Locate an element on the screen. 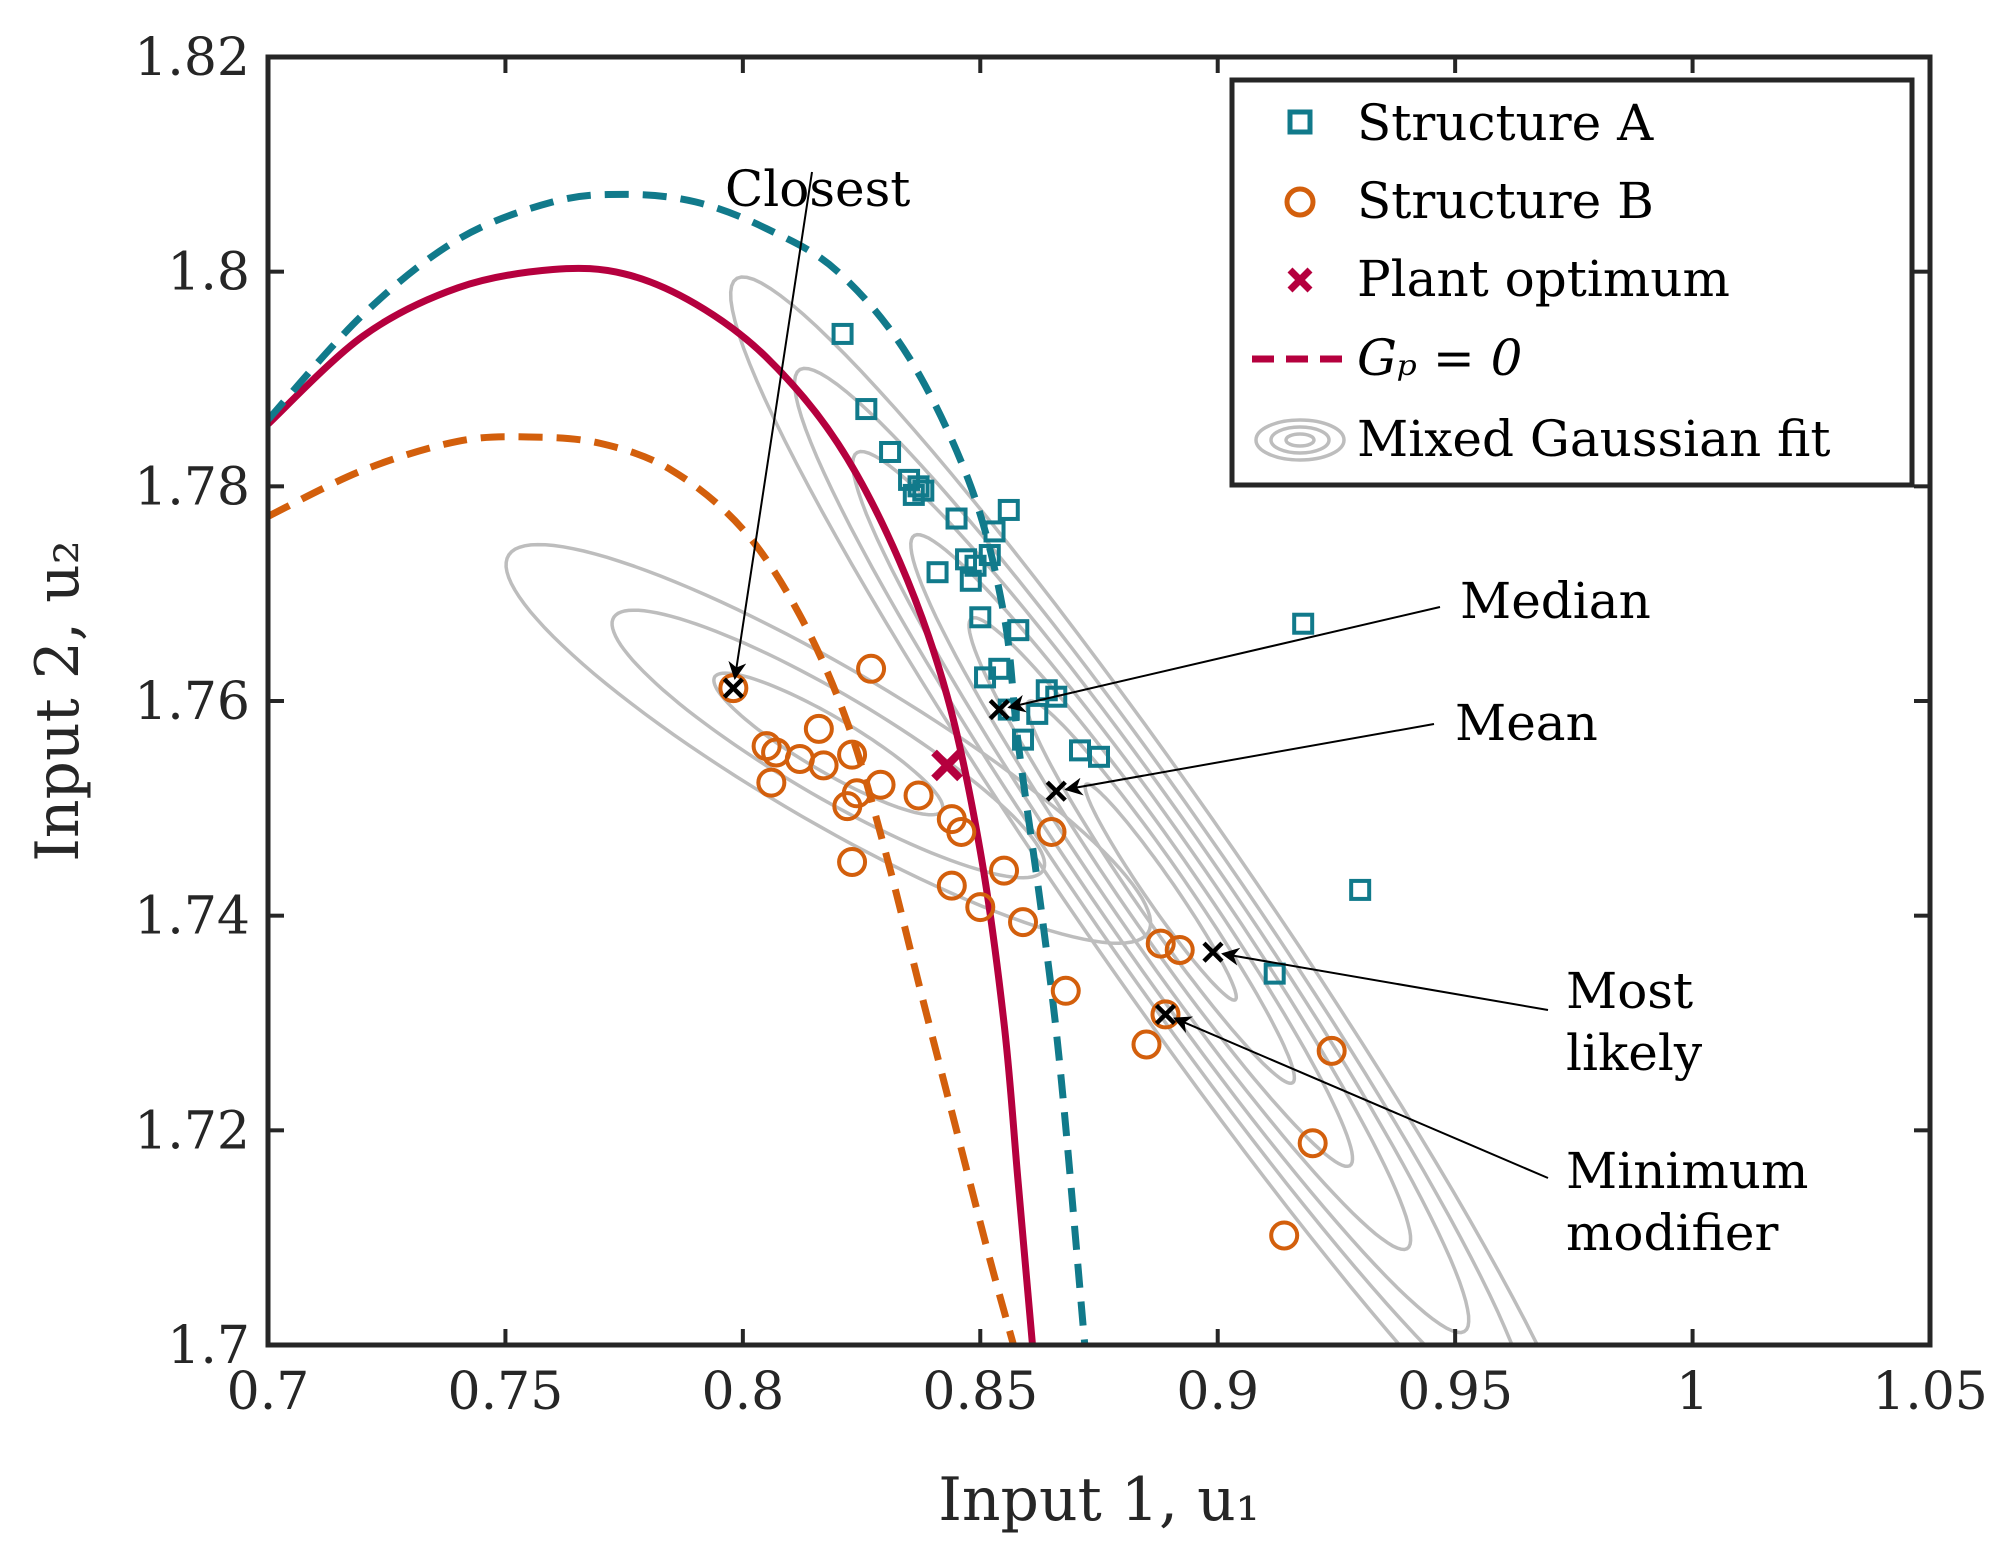 Image resolution: width=2005 pixels, height=1556 pixels. x-tick-label-5: 0.95 is located at coordinates (1455, 1392).